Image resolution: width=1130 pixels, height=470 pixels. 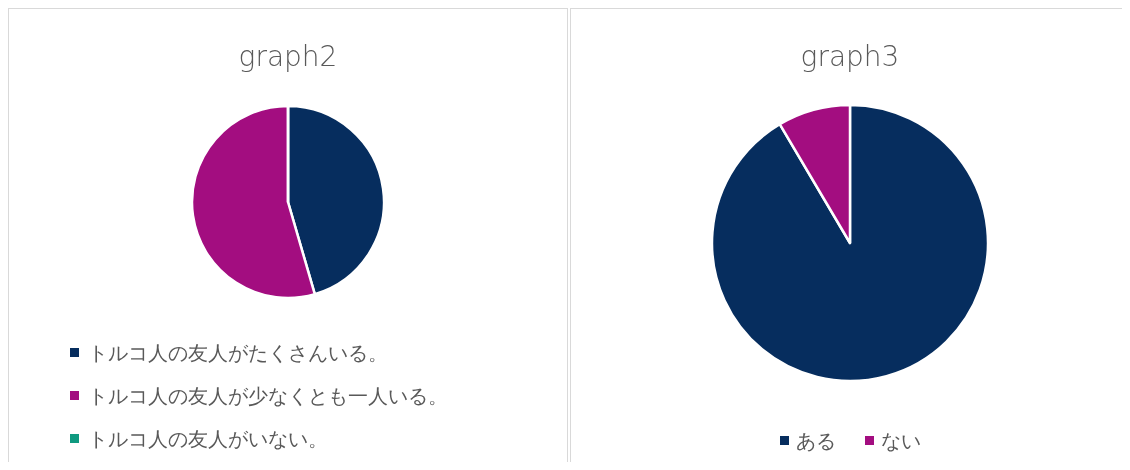 I want to click on pie-slice, so click(x=850, y=243).